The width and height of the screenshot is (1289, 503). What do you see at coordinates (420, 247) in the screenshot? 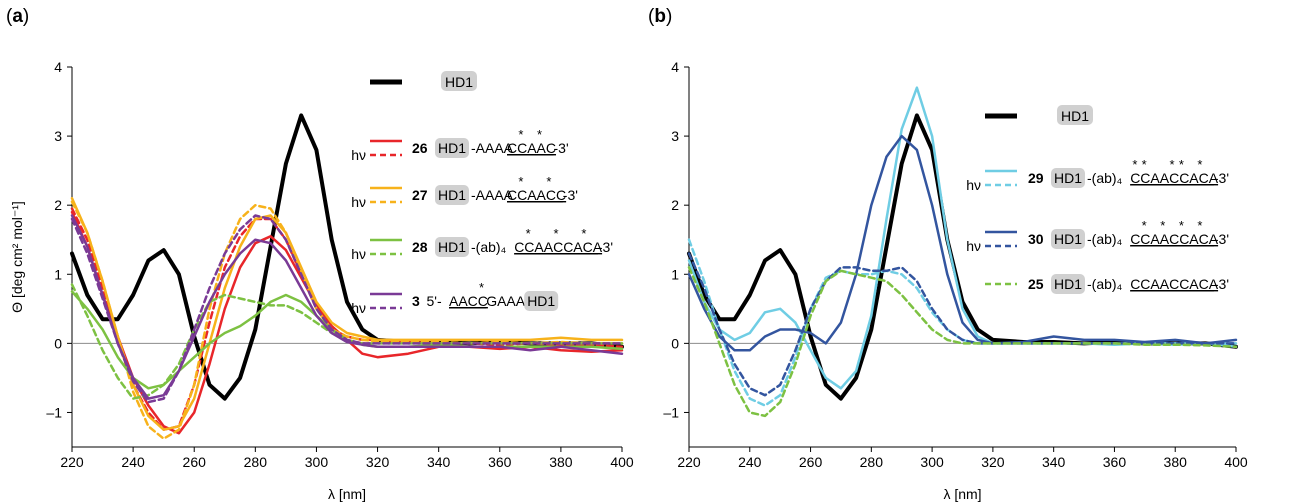
I see `legend-compound-number: 28` at bounding box center [420, 247].